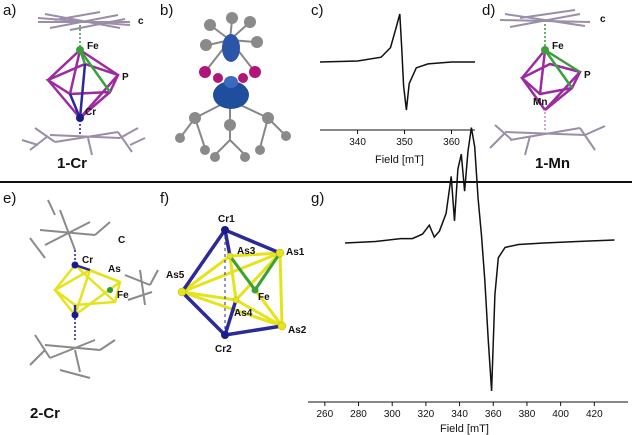  Describe the element at coordinates (141, 21) in the screenshot. I see `atom-label-c: c` at that location.